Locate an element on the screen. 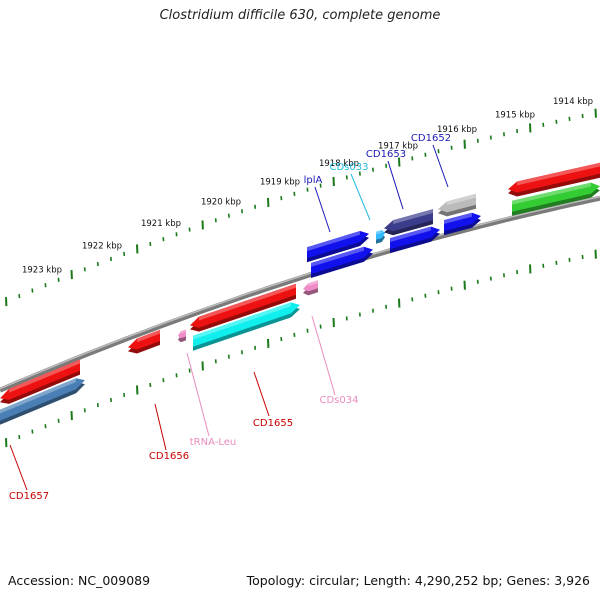  feature-CD1656 is located at coordinates (144, 341).